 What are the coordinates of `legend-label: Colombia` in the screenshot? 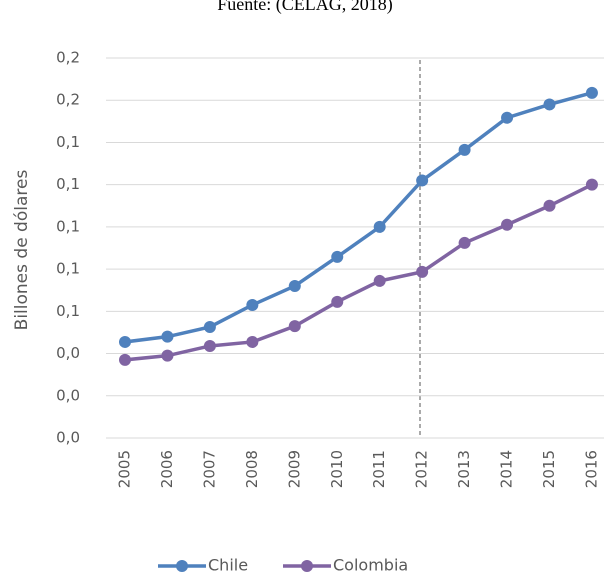 It's located at (370, 565).